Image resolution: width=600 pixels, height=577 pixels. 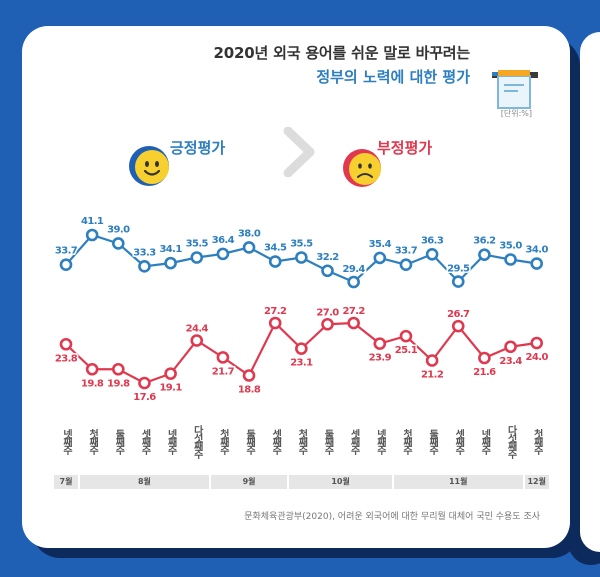 What do you see at coordinates (484, 372) in the screenshot?
I see `data-label: 21.6` at bounding box center [484, 372].